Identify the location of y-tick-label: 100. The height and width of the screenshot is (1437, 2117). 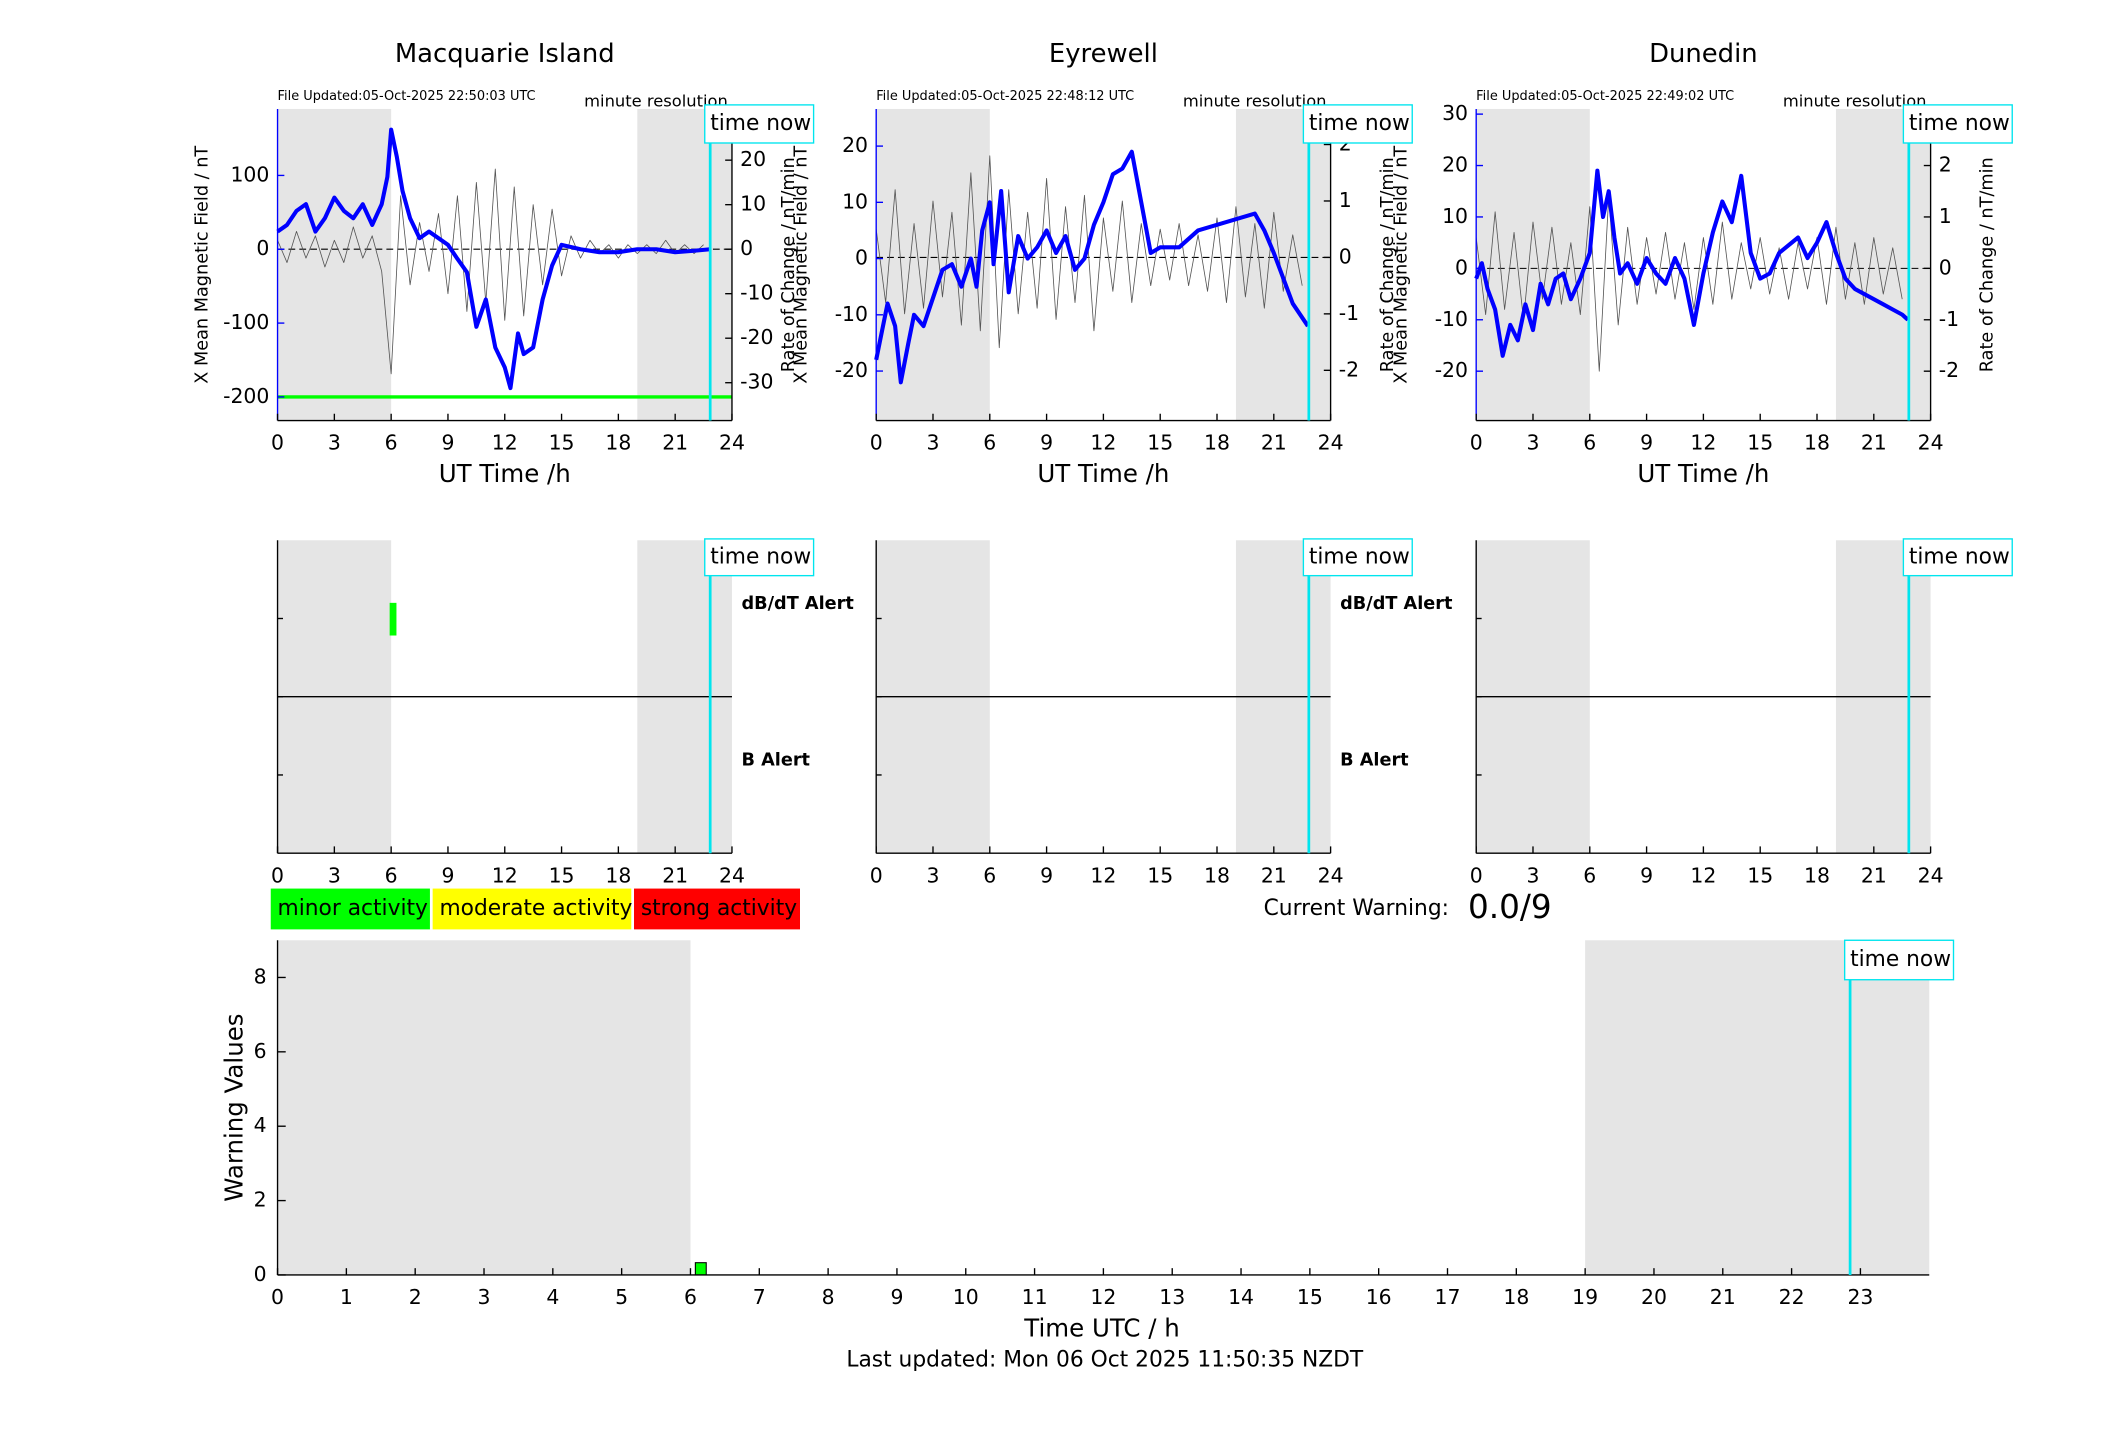
(249, 174).